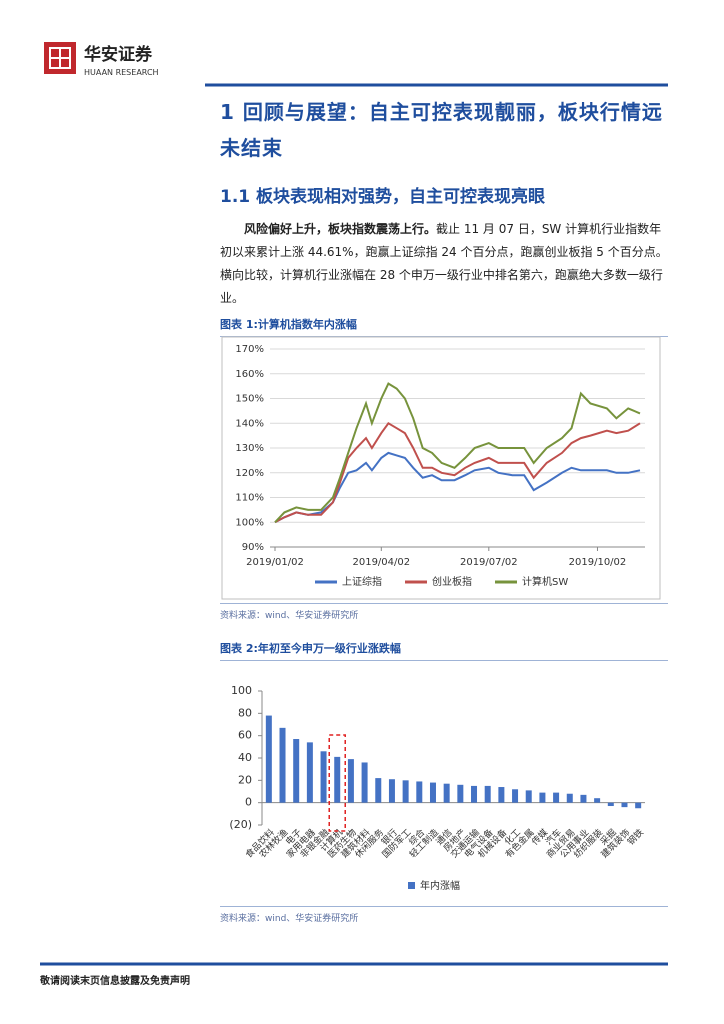  Describe the element at coordinates (248, 802) in the screenshot. I see `y-tick-label: 0` at that location.